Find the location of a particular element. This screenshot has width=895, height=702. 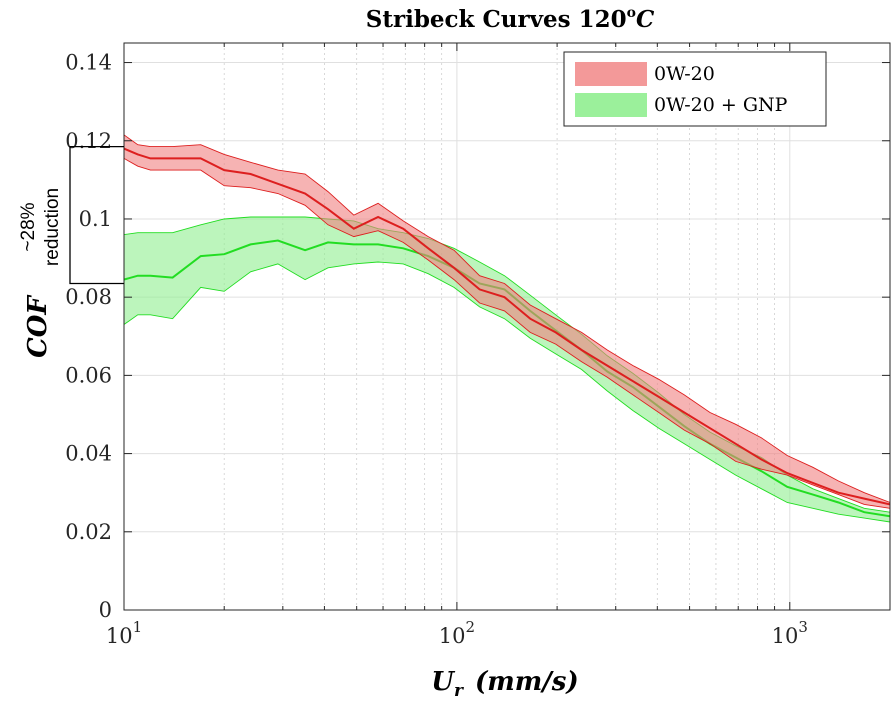

y-tick-label: 0 is located at coordinates (105, 610).